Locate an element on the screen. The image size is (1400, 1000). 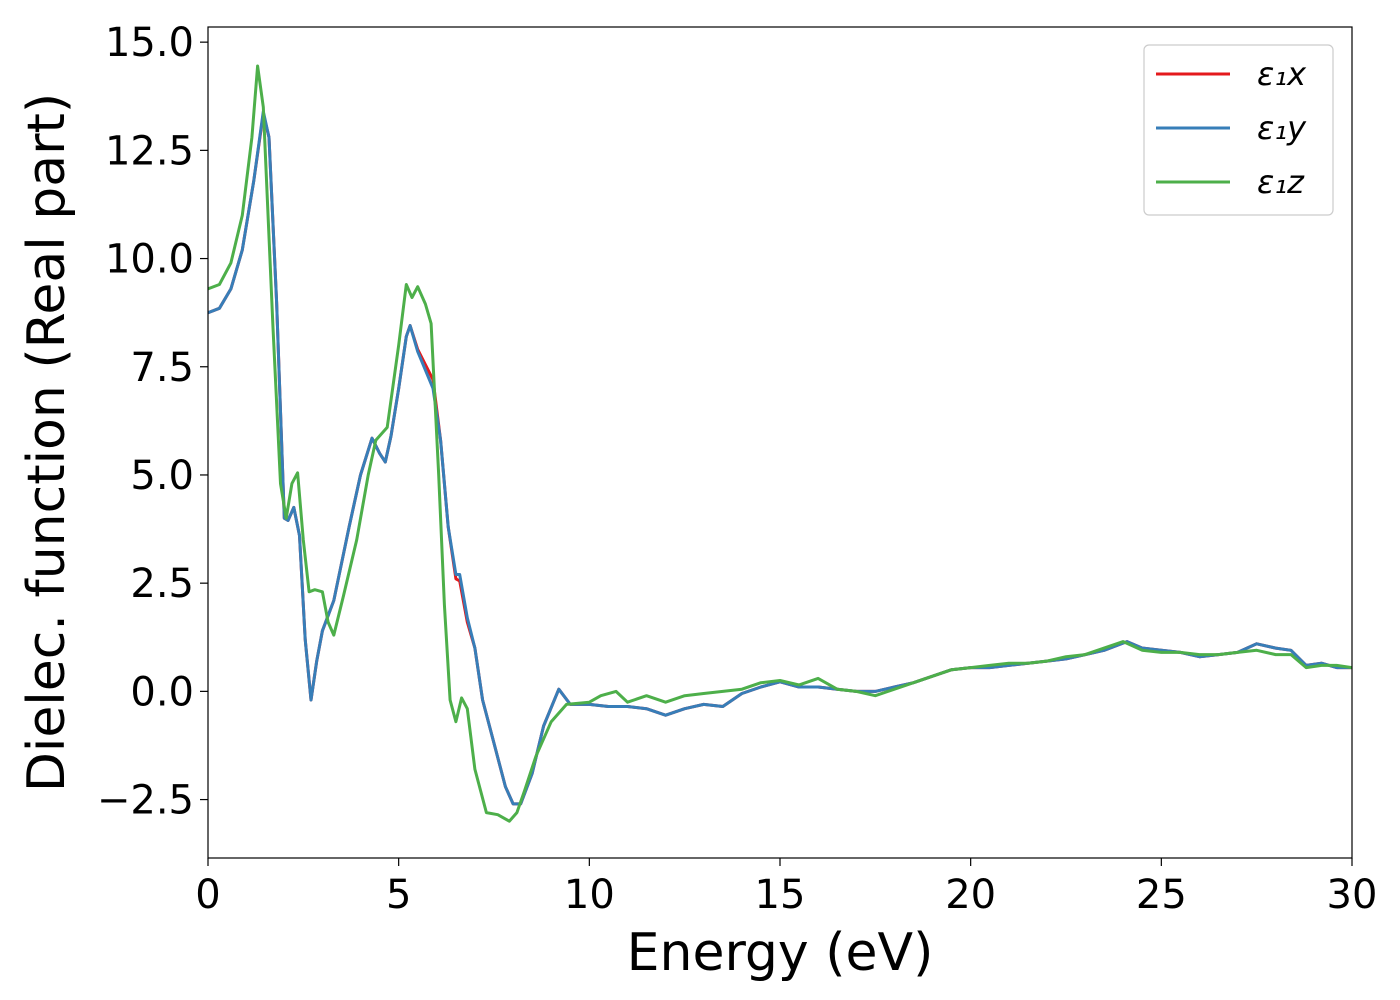
x-tick-label: 5 is located at coordinates (398, 895).